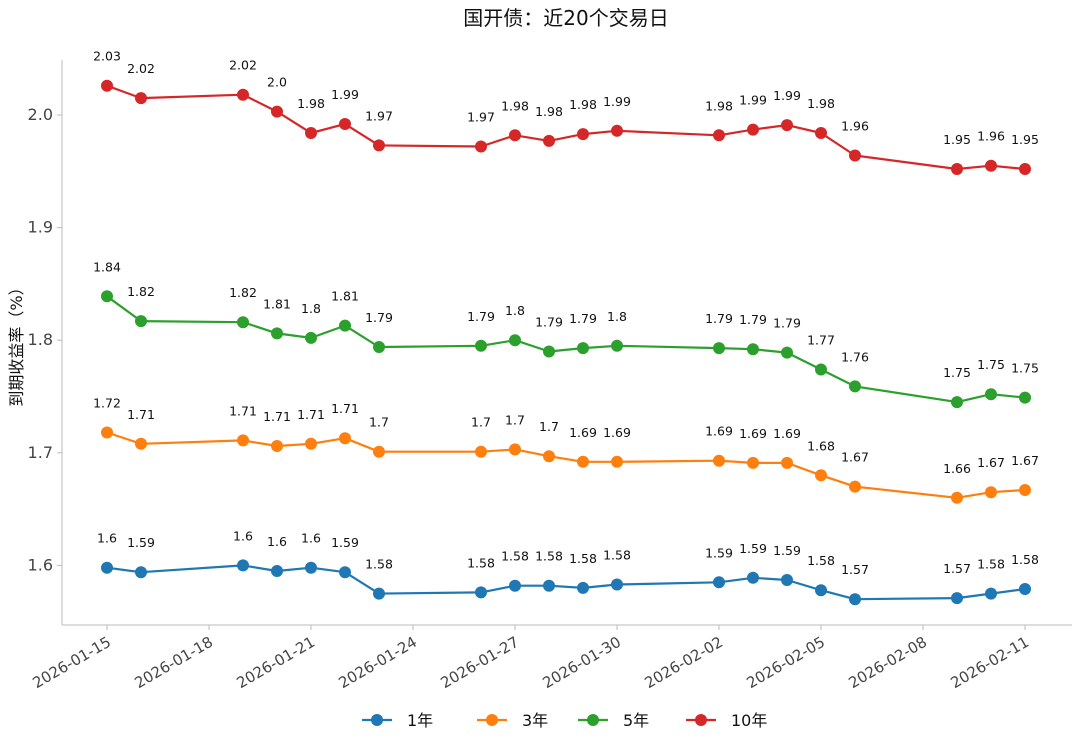 The width and height of the screenshot is (1080, 746). I want to click on legend-label: 5年, so click(636, 720).